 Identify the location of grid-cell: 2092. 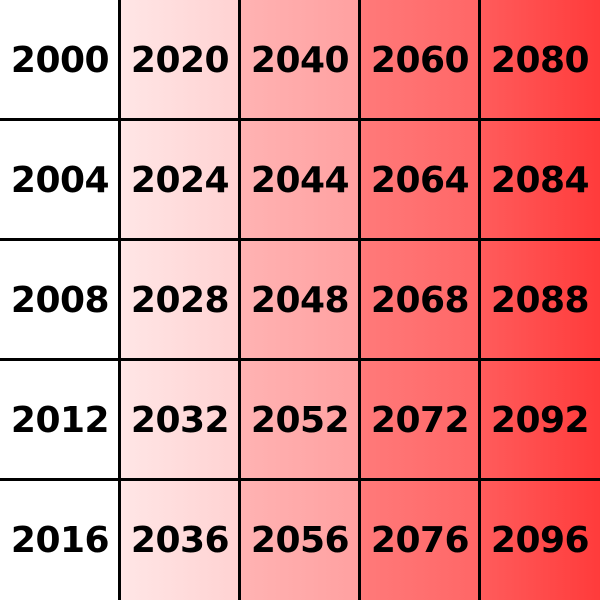
(540, 420).